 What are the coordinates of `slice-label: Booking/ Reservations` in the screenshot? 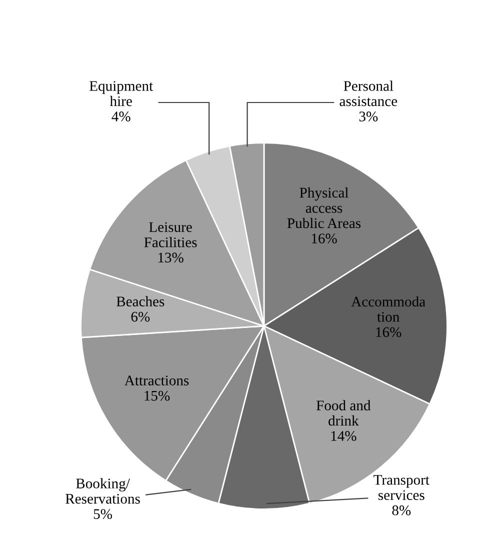 It's located at (103, 491).